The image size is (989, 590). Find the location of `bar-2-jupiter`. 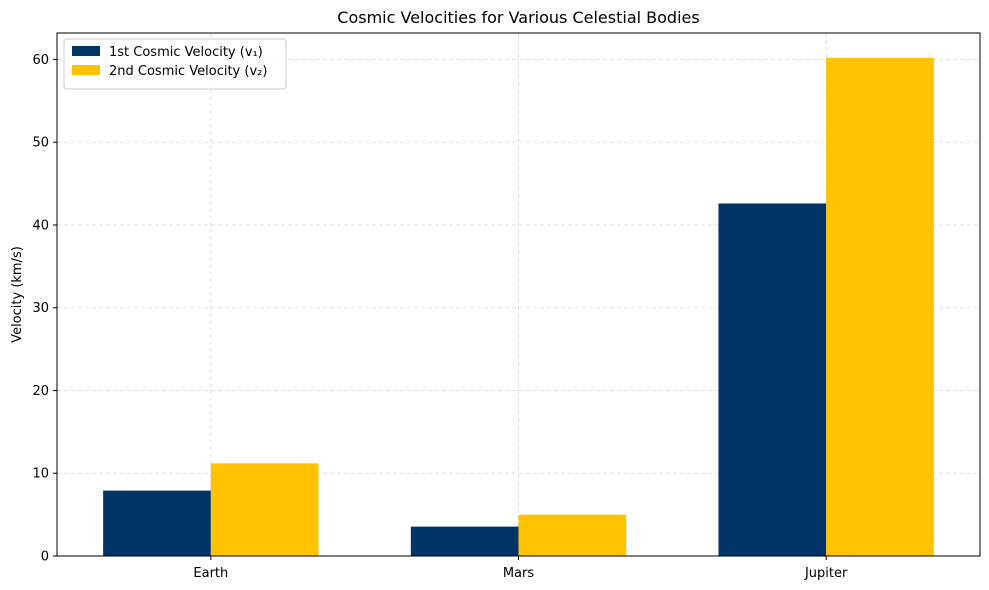

bar-2-jupiter is located at coordinates (880, 306).